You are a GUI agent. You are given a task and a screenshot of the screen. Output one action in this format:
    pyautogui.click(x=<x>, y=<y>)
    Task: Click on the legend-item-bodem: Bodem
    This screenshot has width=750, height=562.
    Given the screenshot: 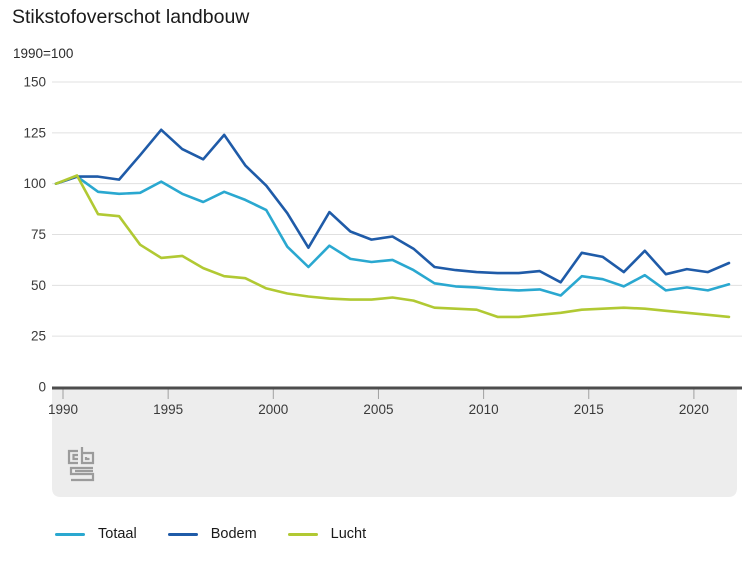 What is the action you would take?
    pyautogui.click(x=212, y=534)
    